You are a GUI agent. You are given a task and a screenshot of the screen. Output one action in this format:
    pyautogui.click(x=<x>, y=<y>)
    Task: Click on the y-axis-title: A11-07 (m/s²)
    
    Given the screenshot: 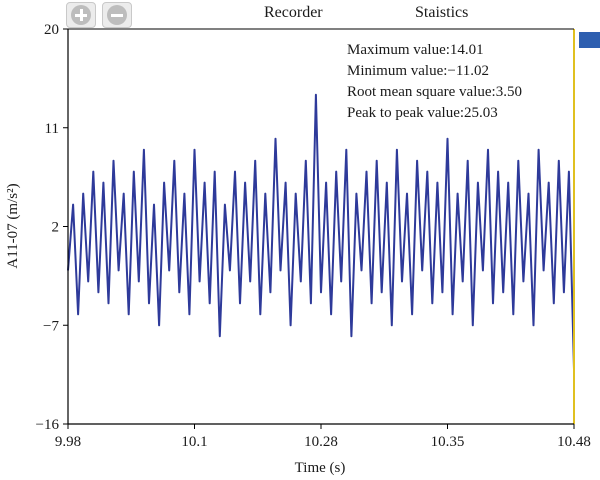 What is the action you would take?
    pyautogui.click(x=13, y=225)
    